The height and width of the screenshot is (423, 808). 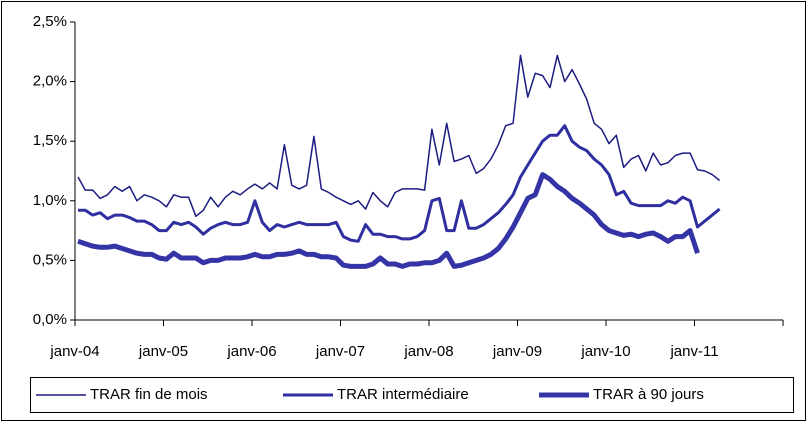 I want to click on x-tick-label: janv-09, so click(x=517, y=351).